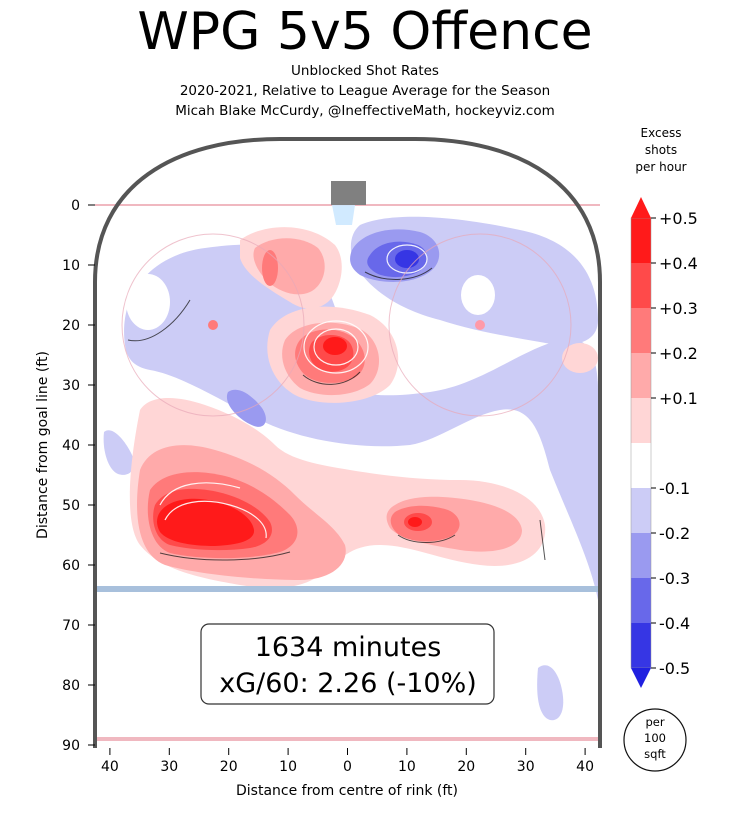 This screenshot has width=730, height=835. I want to click on colorbar-tick-label: +0.4, so click(678, 263).